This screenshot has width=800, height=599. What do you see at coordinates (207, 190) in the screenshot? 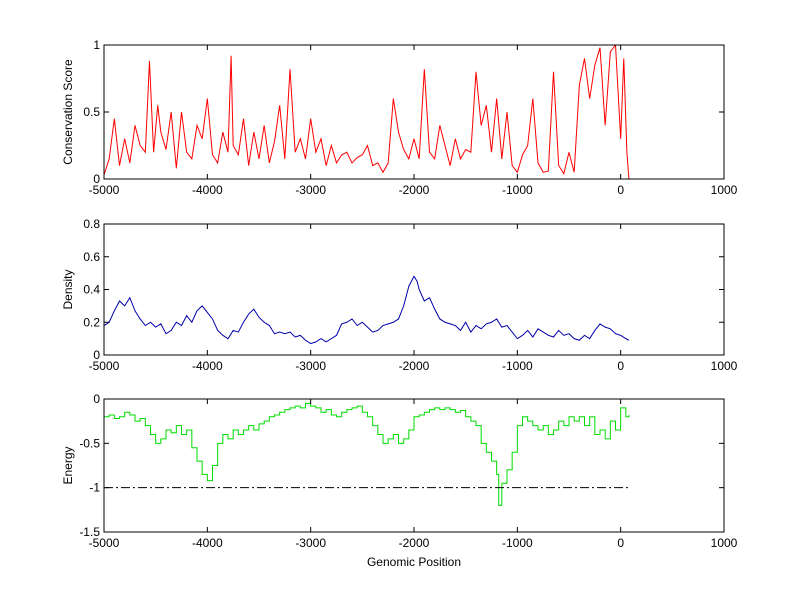
I see `conservation-xtick-label: -4000` at bounding box center [207, 190].